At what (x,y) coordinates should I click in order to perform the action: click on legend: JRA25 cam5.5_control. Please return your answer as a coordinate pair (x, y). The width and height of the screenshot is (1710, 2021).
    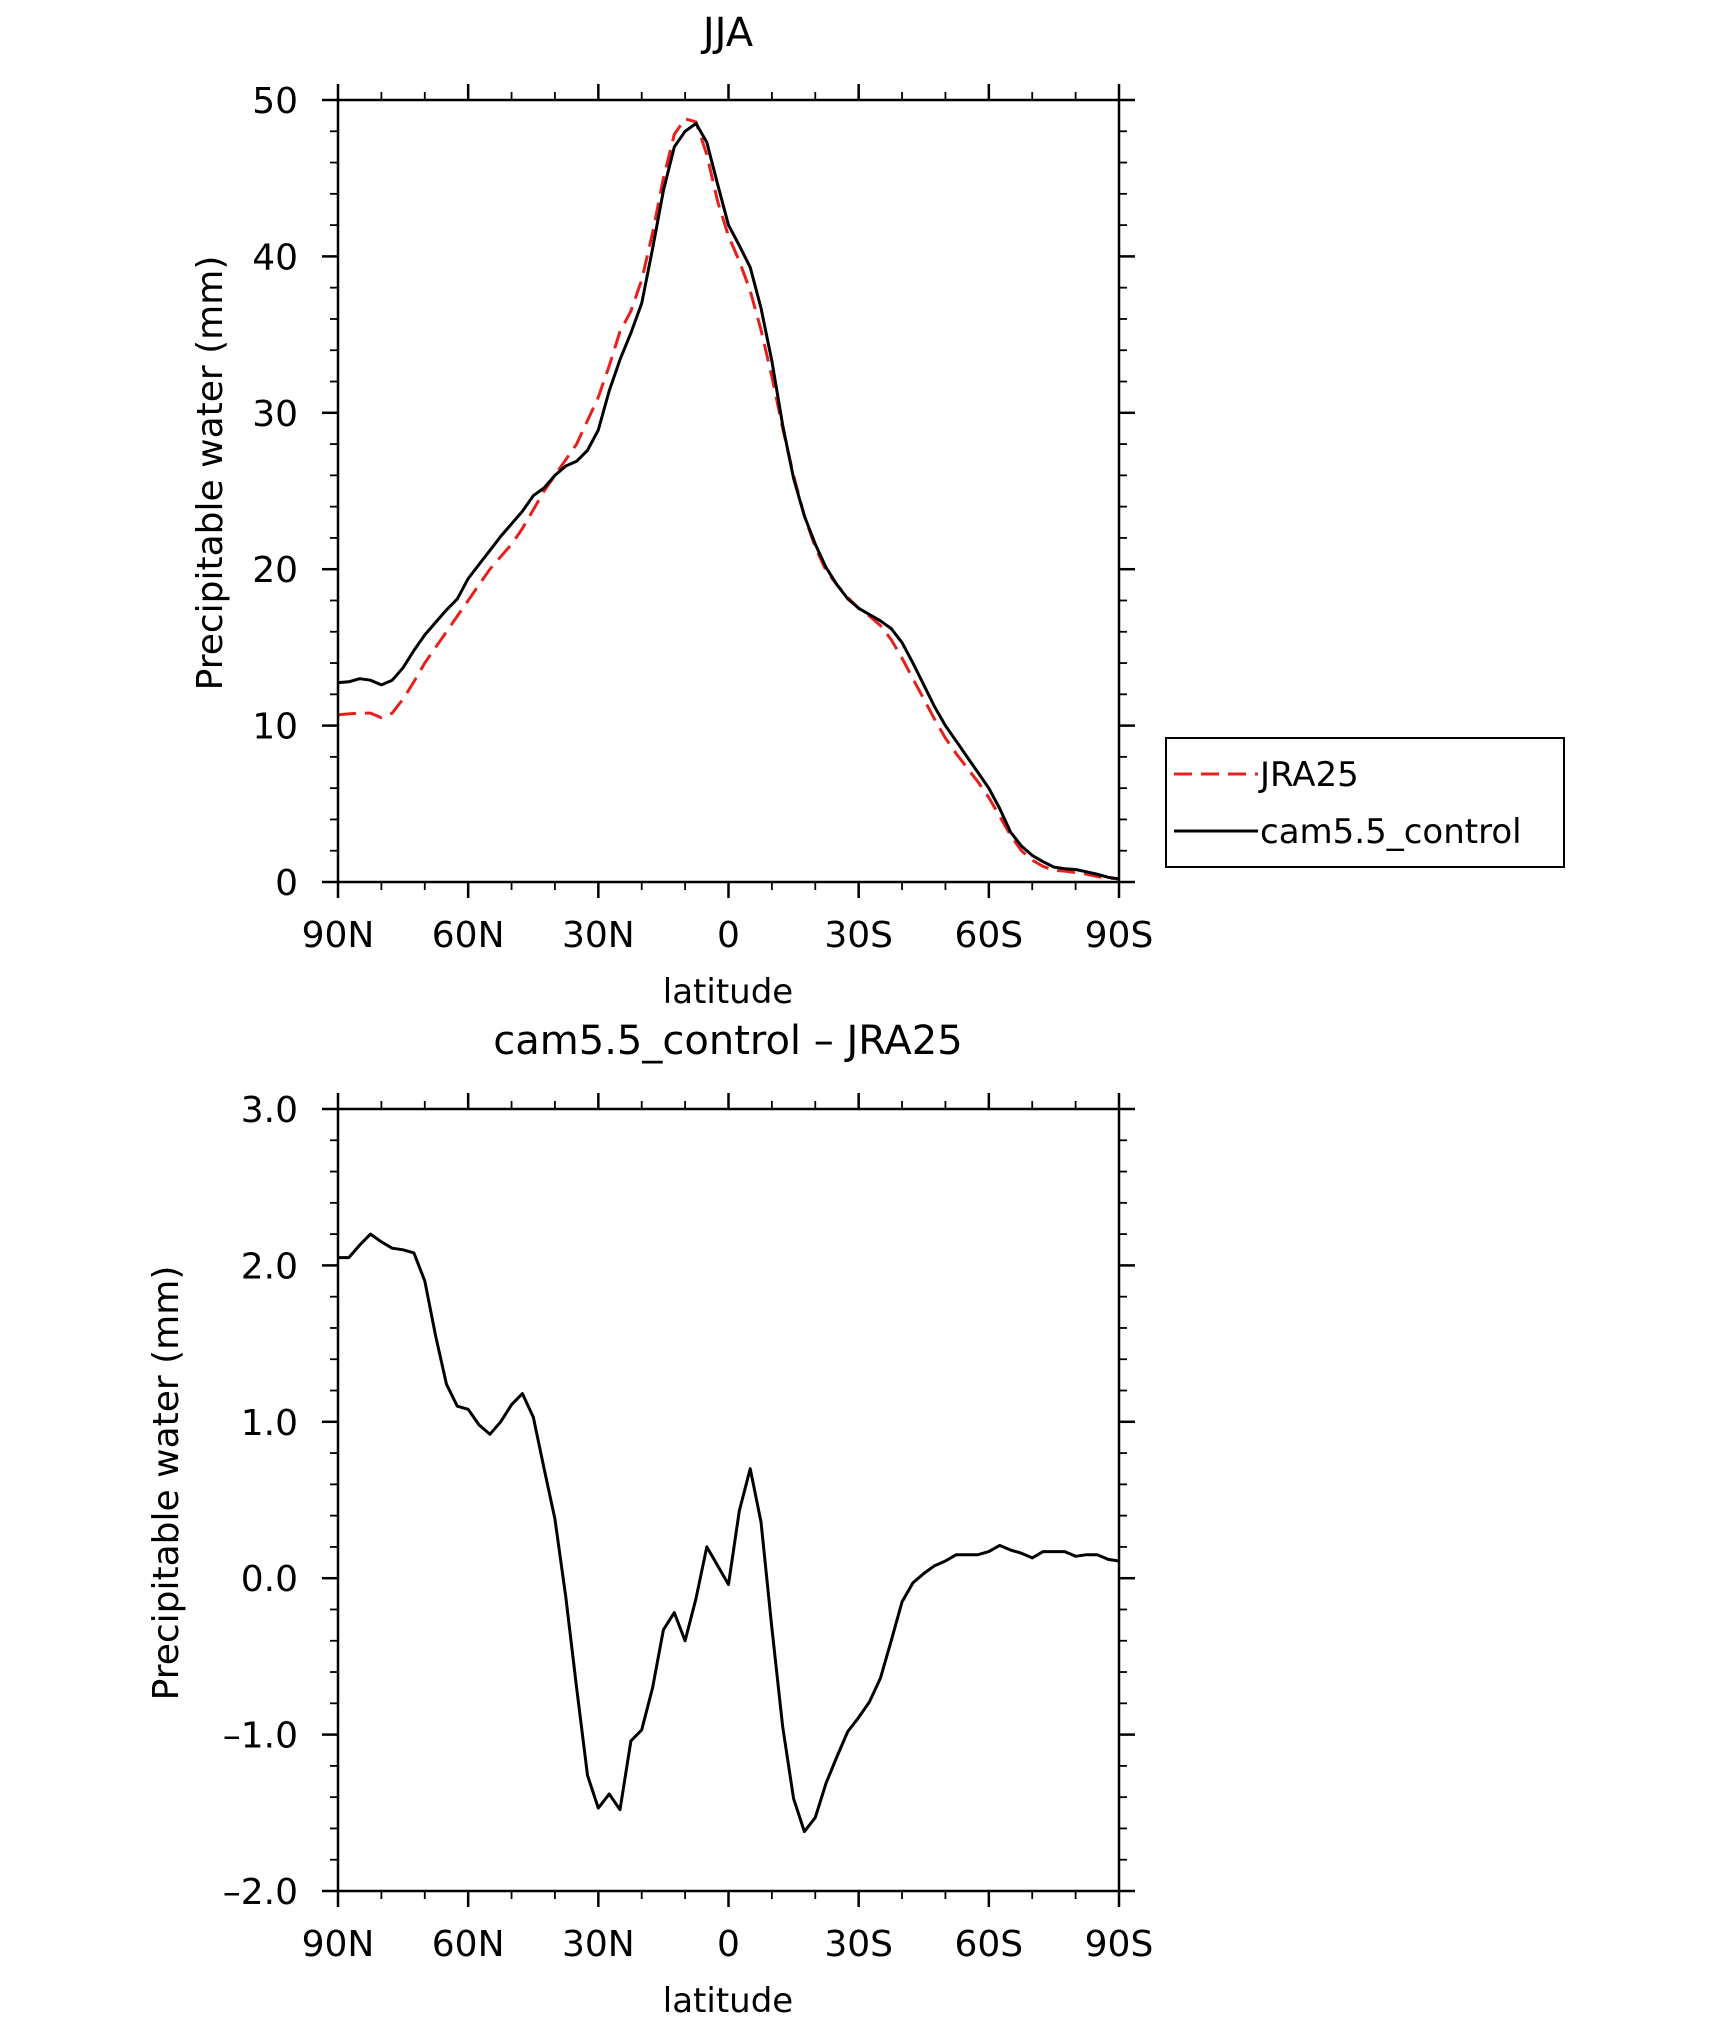
    Looking at the image, I should click on (1365, 802).